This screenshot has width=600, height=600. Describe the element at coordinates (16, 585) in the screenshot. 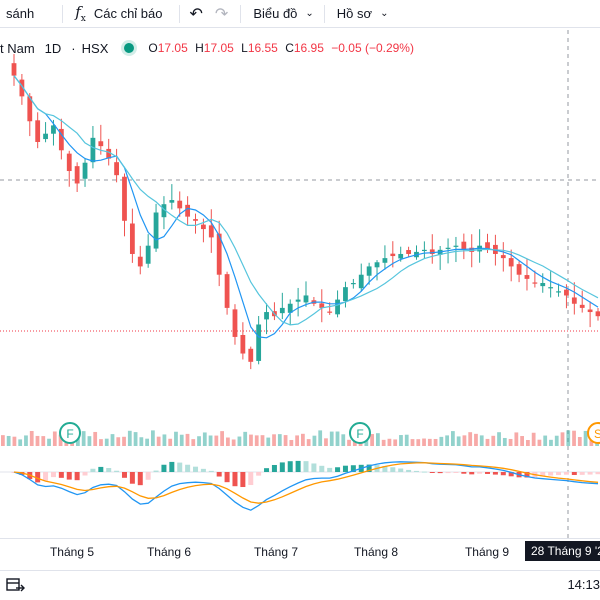

I see `date-range-icon` at that location.